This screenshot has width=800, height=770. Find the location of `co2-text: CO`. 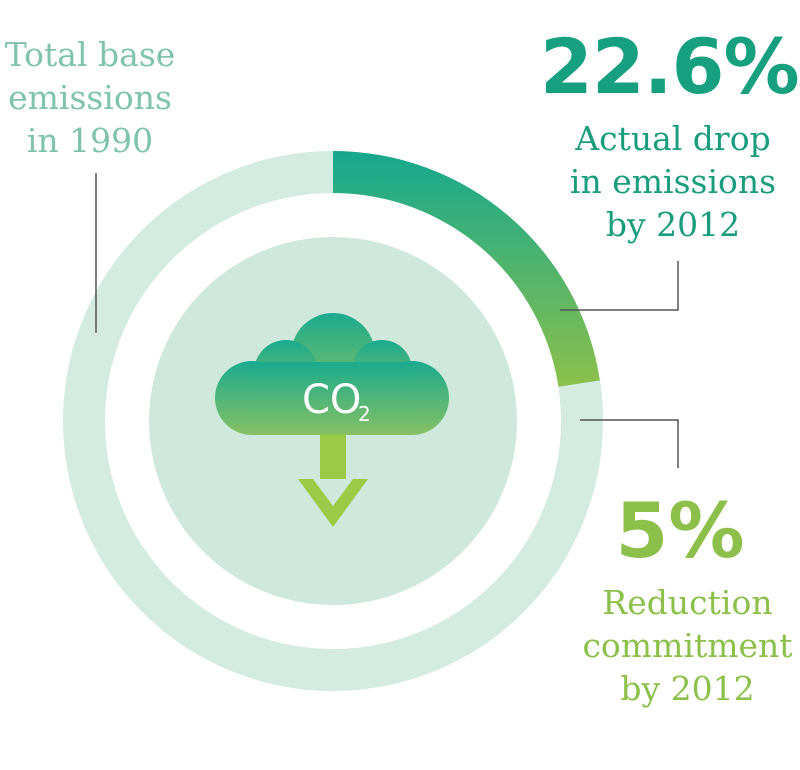

co2-text: CO is located at coordinates (331, 400).